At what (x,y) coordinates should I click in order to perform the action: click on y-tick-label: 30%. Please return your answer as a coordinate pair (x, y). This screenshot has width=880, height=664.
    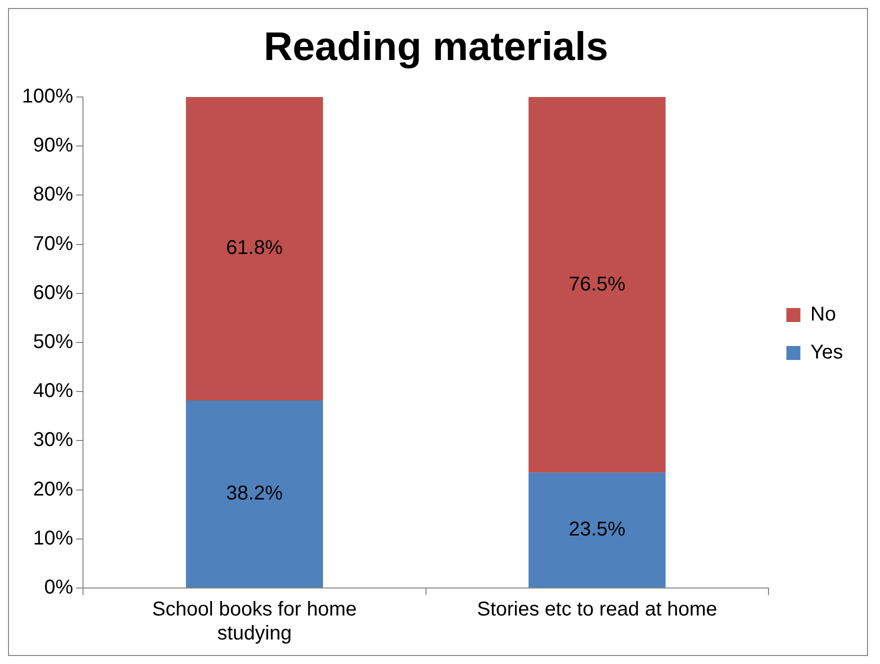
    Looking at the image, I should click on (53, 440).